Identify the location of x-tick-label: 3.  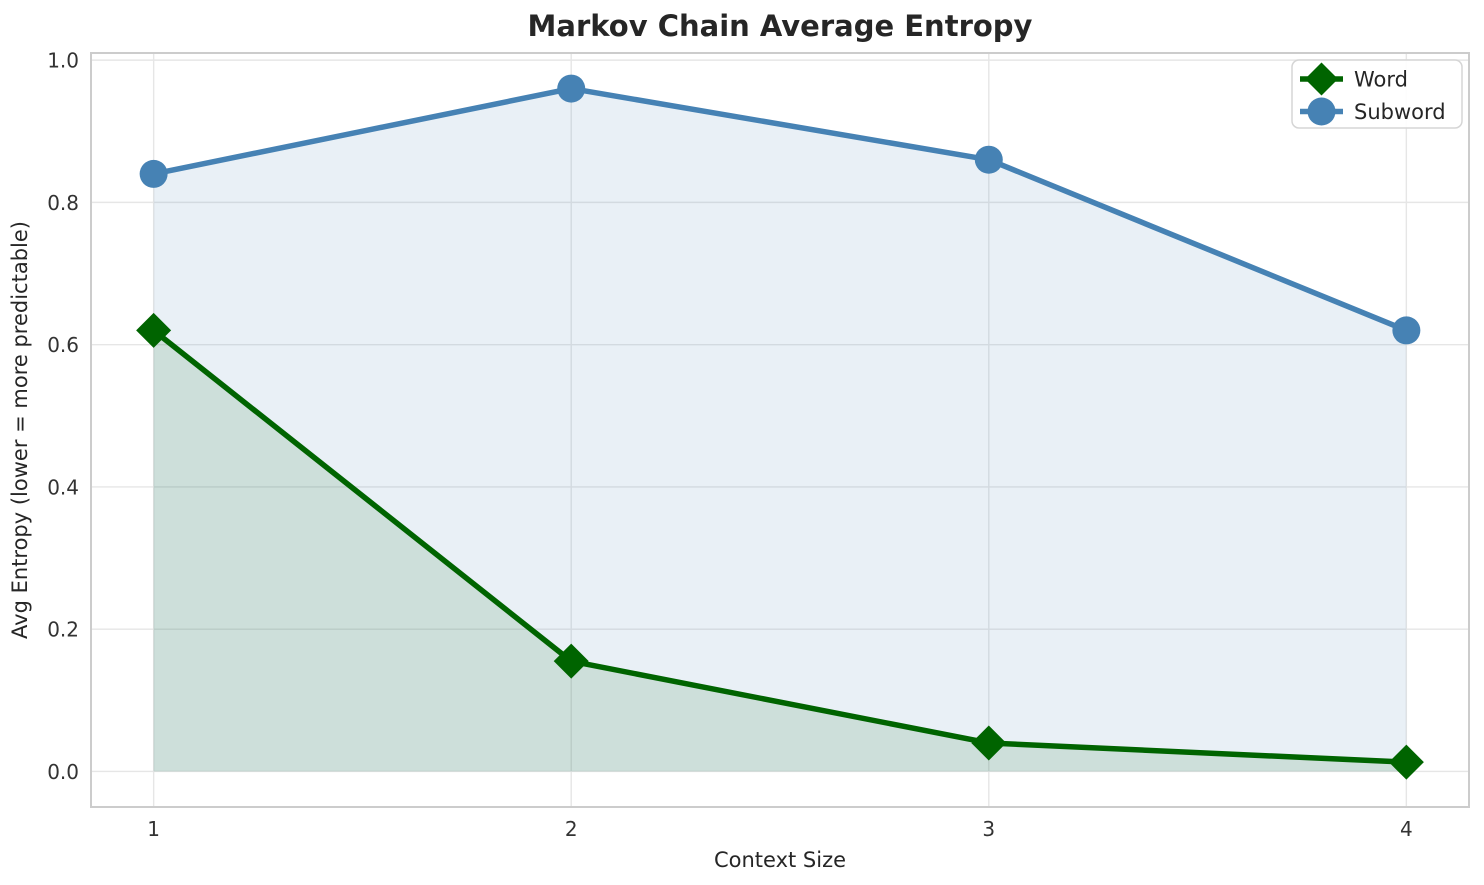
(988, 829).